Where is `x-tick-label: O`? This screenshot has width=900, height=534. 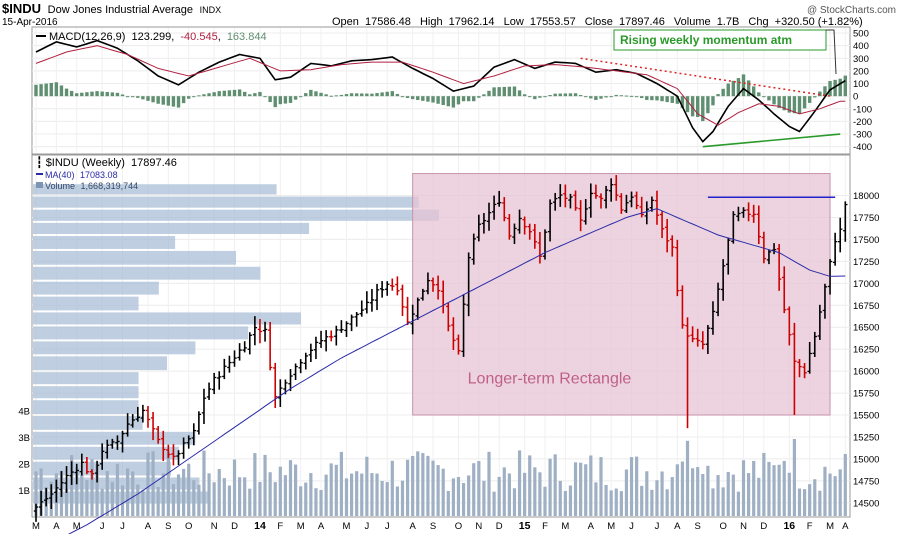 x-tick-label: O is located at coordinates (188, 526).